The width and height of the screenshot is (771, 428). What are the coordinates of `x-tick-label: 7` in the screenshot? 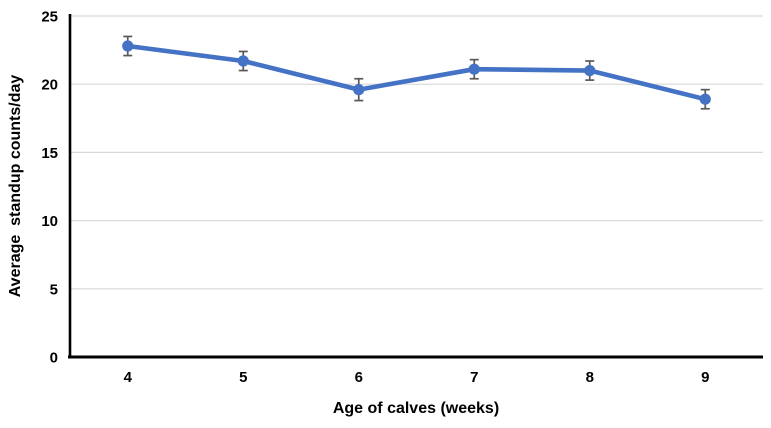 It's located at (474, 377).